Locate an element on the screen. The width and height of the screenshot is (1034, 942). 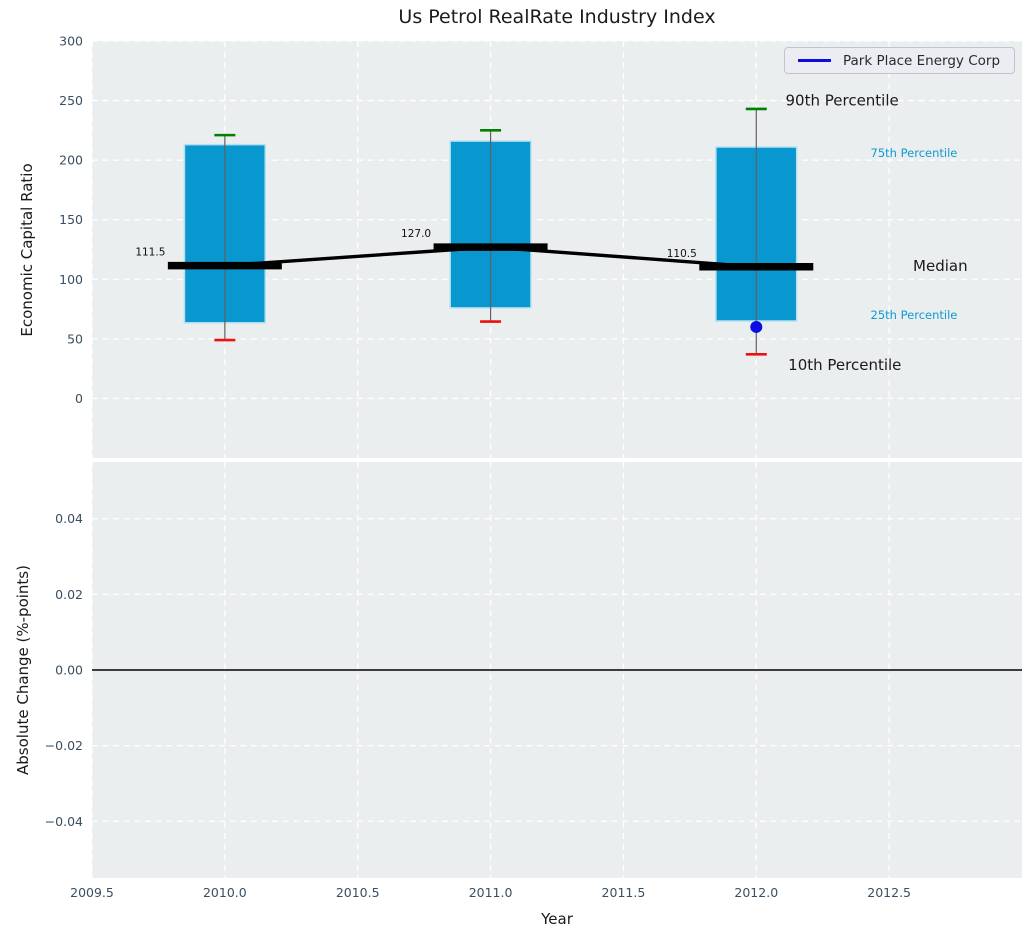
x-tick-label: 2009.5 is located at coordinates (92, 892).